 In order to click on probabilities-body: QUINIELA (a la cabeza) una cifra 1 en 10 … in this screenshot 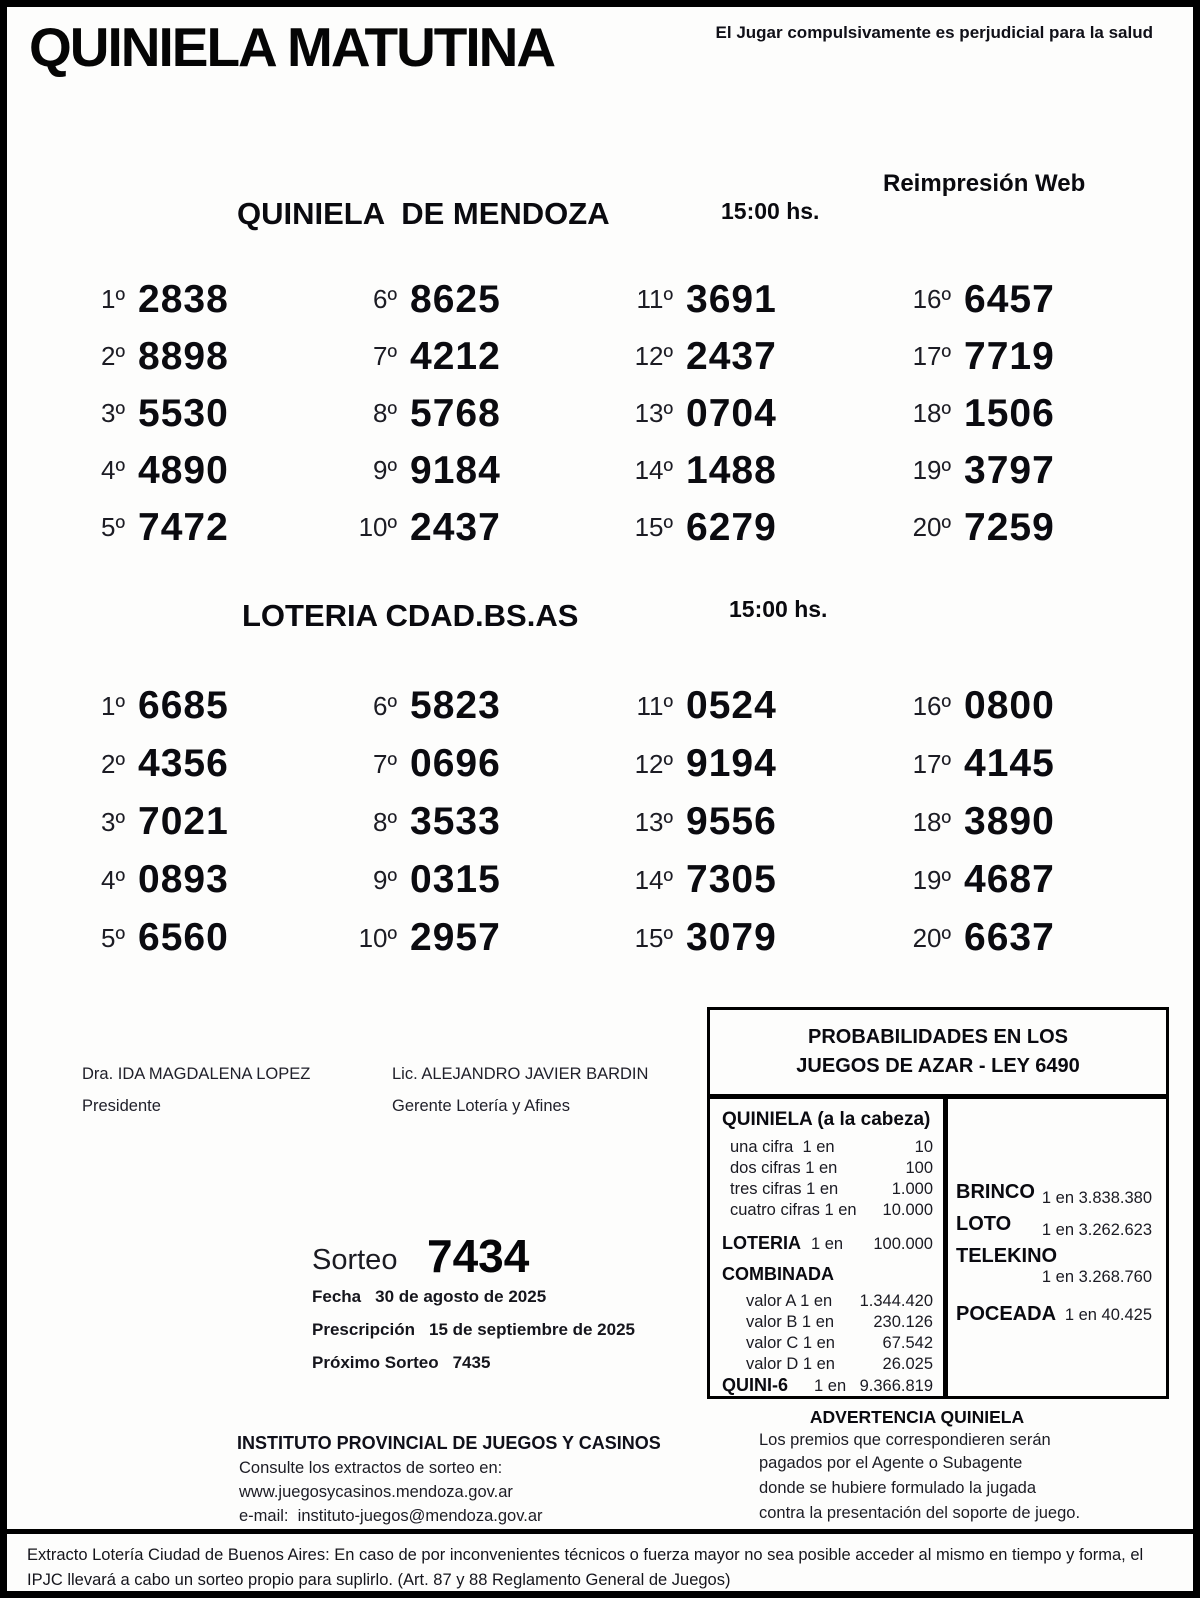, I will do `click(938, 1247)`.